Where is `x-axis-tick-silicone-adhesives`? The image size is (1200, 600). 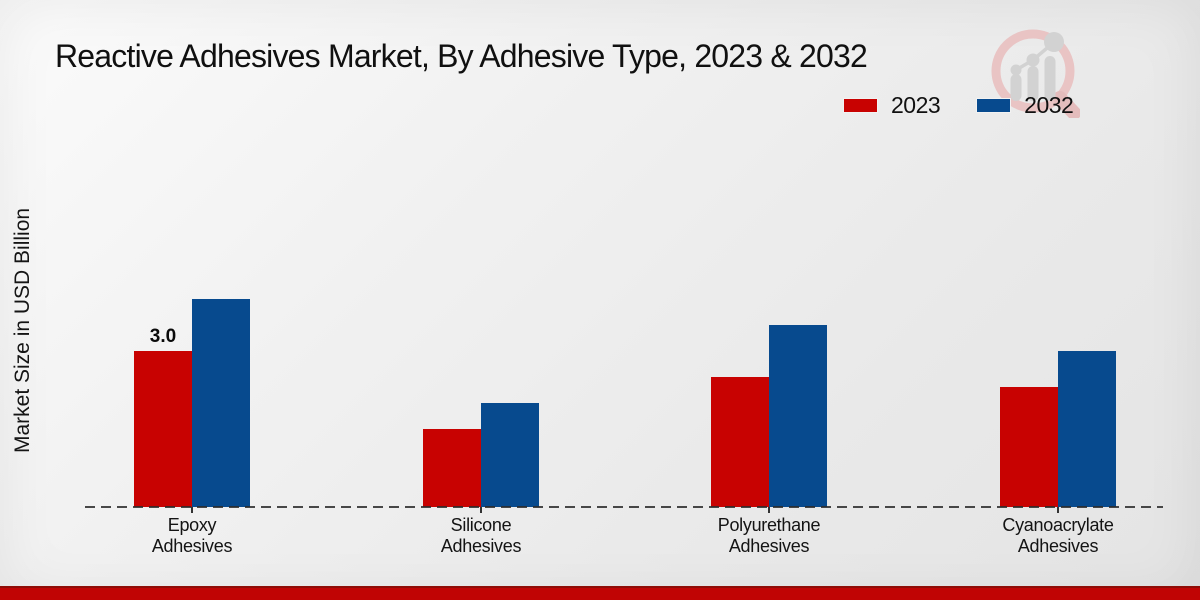
x-axis-tick-silicone-adhesives is located at coordinates (481, 510).